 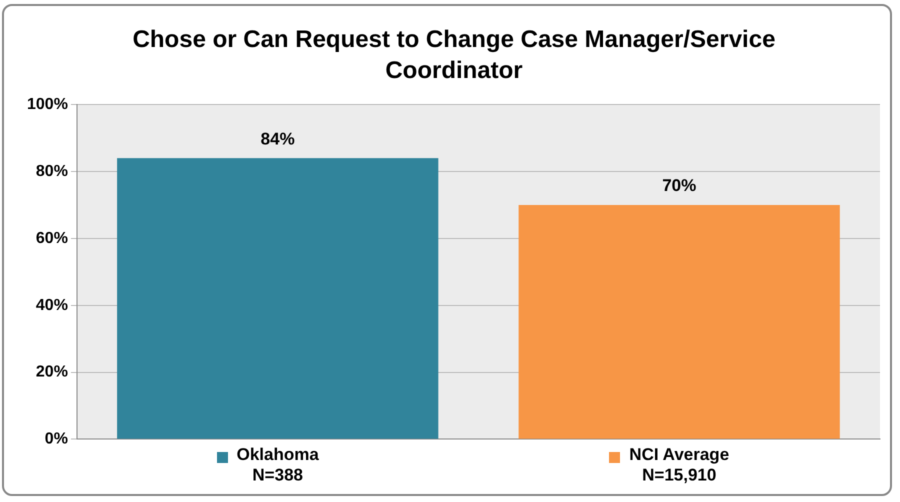 What do you see at coordinates (679, 186) in the screenshot?
I see `data-label: 70%` at bounding box center [679, 186].